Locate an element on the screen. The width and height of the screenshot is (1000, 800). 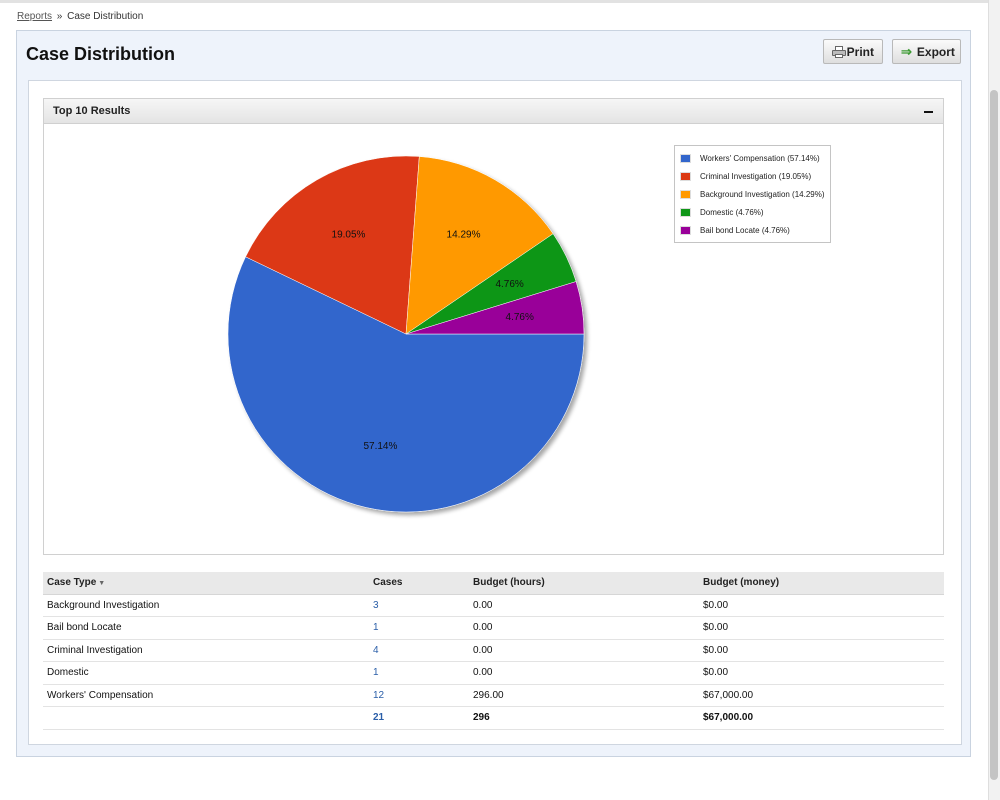
legend-item: Background Investigation (14.29%) is located at coordinates (753, 194).